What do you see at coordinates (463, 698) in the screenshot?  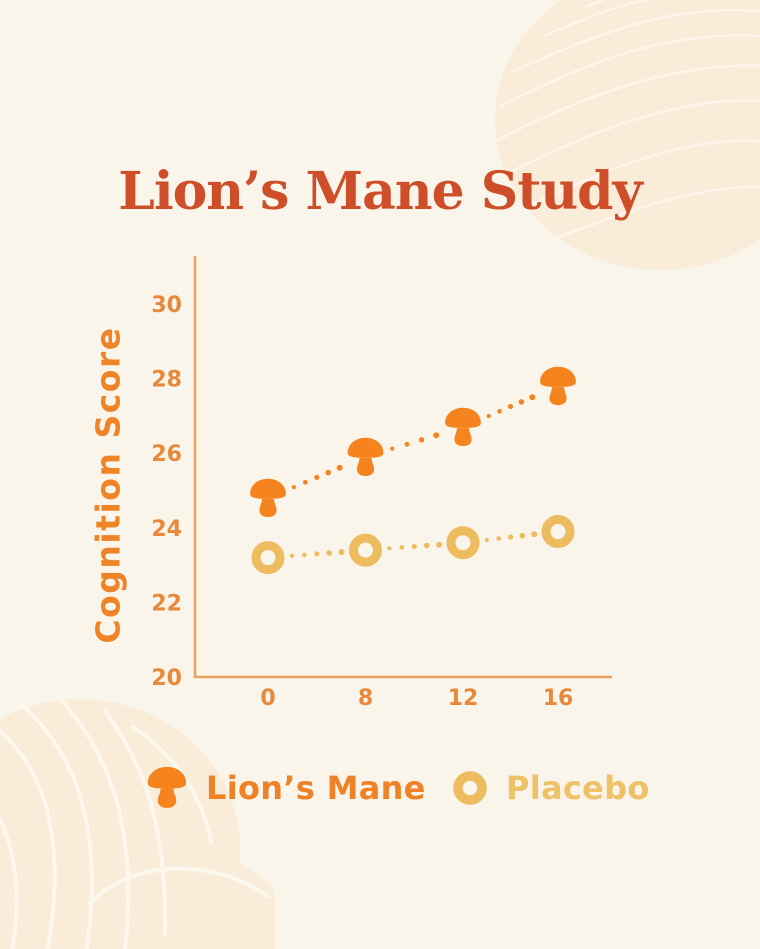 I see `x-axis-tick: 12` at bounding box center [463, 698].